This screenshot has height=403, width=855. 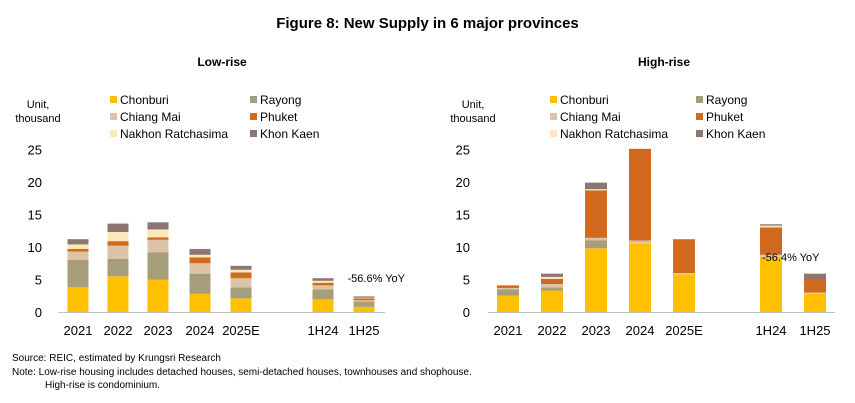 What do you see at coordinates (144, 100) in the screenshot?
I see `lowrise-legend-label: Chonburi` at bounding box center [144, 100].